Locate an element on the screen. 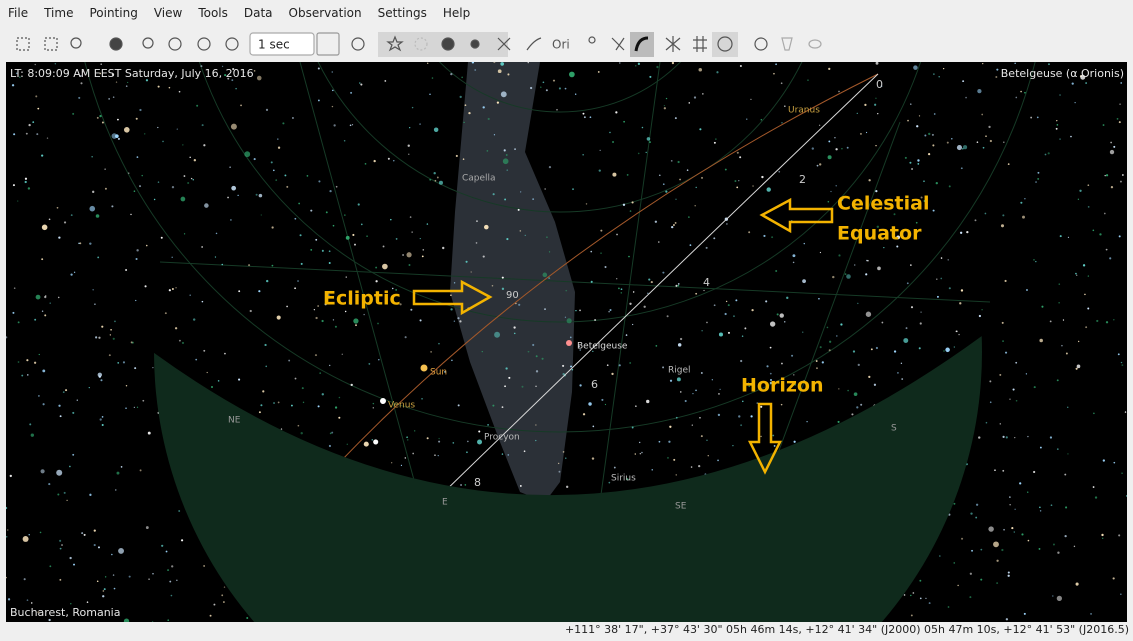 The height and width of the screenshot is (641, 1133). menu-item: Help is located at coordinates (456, 13).